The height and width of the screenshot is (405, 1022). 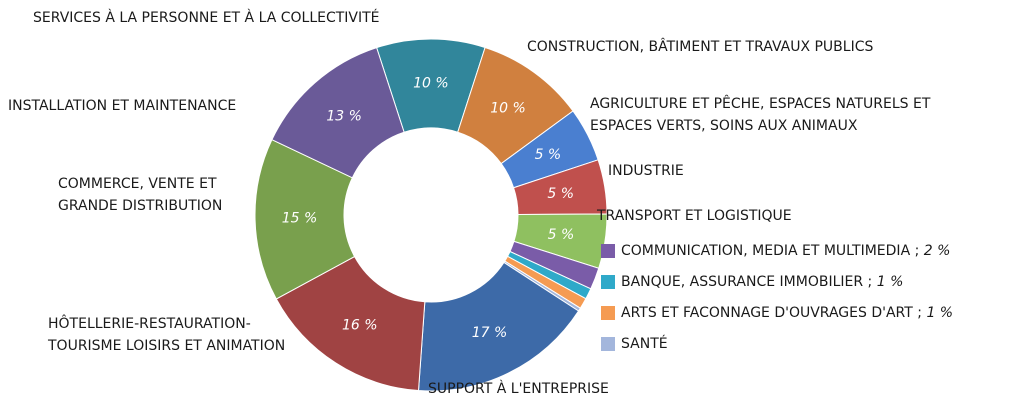 I want to click on legend-label: COMMUNICATION, MEDIA ET MULTIMEDIA ; 2 %, so click(x=785, y=251).